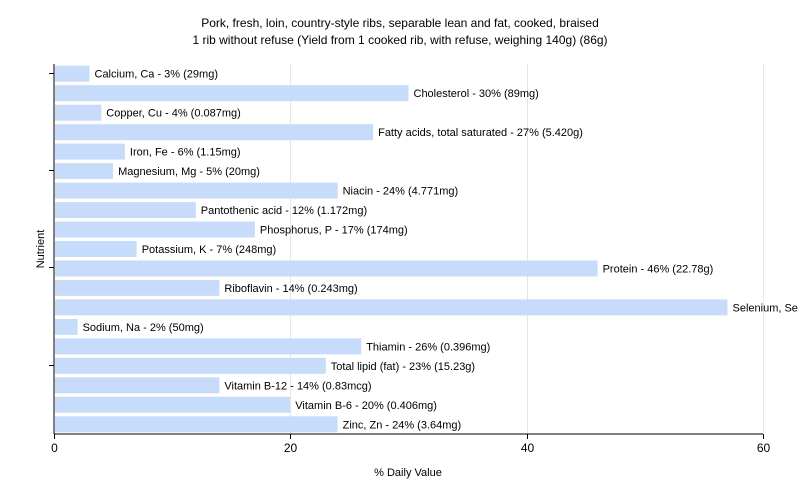 The image size is (800, 500). Describe the element at coordinates (334, 231) in the screenshot. I see `bar-data-label: Phosphorus, P - 17% (174mg)` at that location.